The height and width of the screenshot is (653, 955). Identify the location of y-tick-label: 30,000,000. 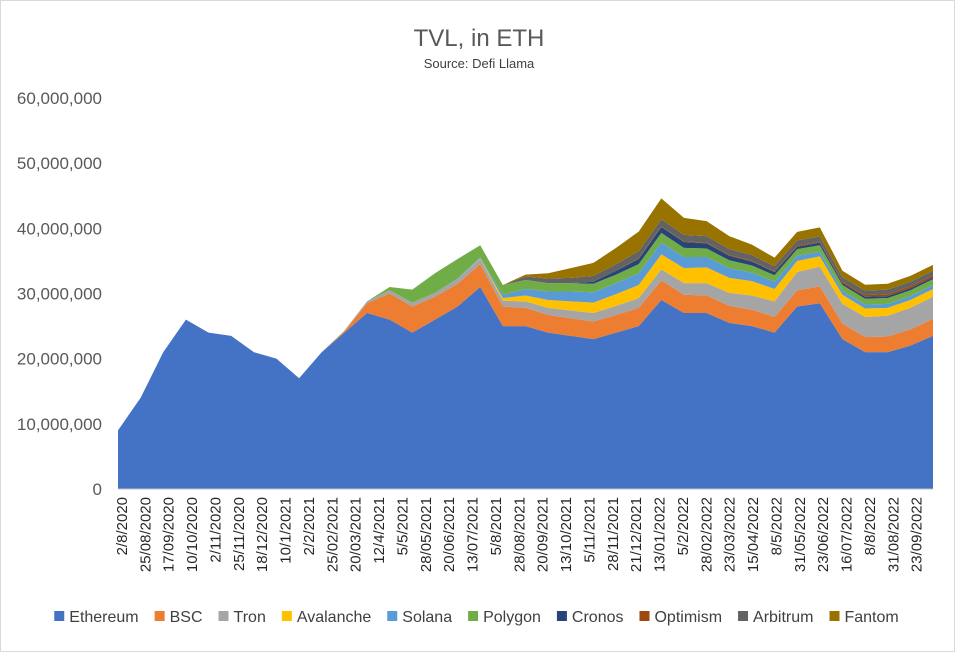
(59, 294).